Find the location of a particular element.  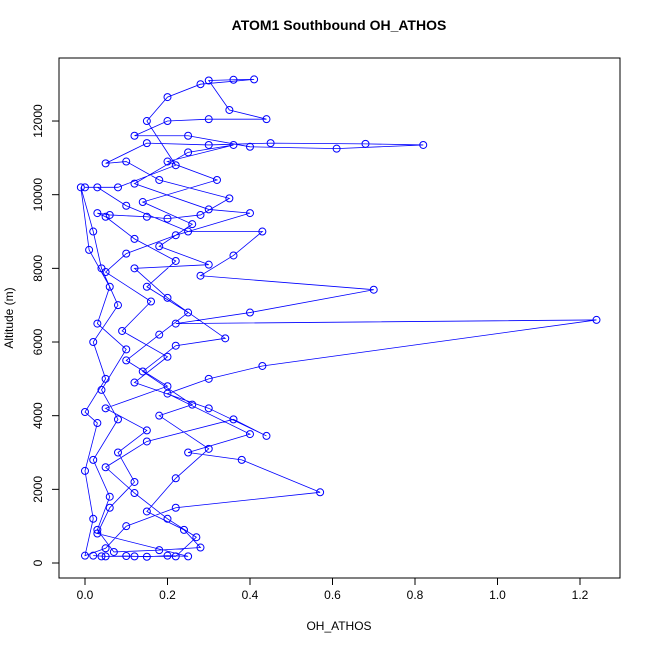

x-axis-label: OH_ATHOS is located at coordinates (338, 626).